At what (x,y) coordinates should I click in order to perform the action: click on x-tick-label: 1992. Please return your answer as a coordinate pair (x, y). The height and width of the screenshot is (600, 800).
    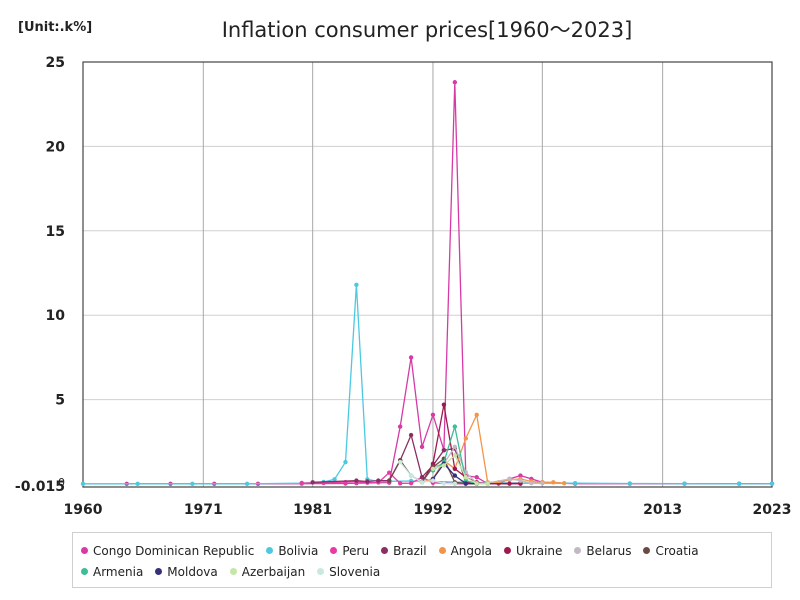
    Looking at the image, I should click on (432, 510).